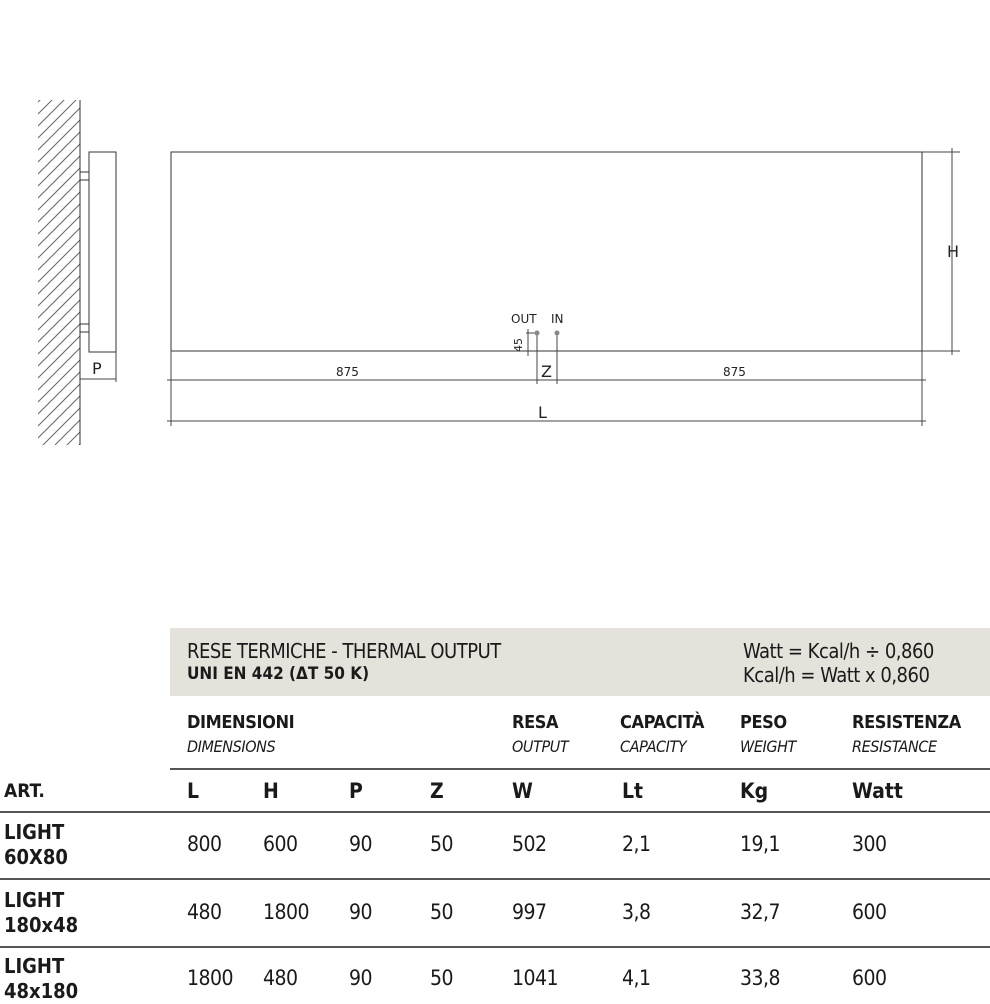 This screenshot has width=990, height=1004. I want to click on bracket-top, so click(84, 176).